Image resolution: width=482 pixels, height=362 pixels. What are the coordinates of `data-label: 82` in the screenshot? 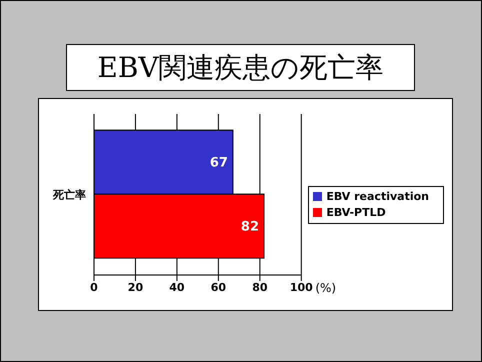 It's located at (250, 227).